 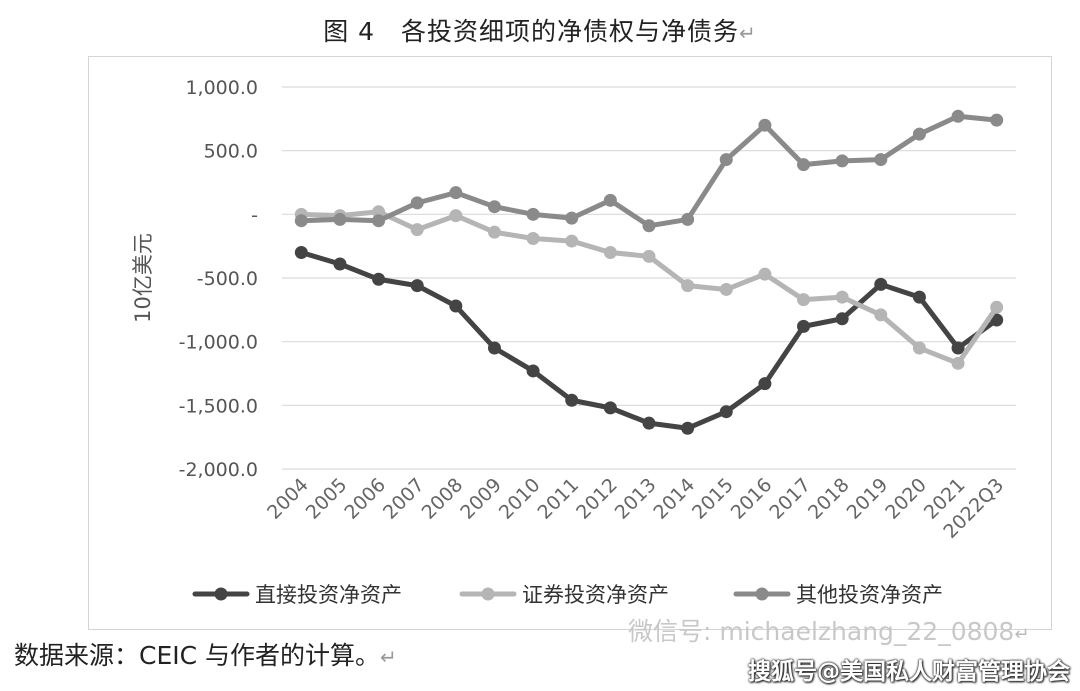 I want to click on return-mark: ↵, so click(x=748, y=33).